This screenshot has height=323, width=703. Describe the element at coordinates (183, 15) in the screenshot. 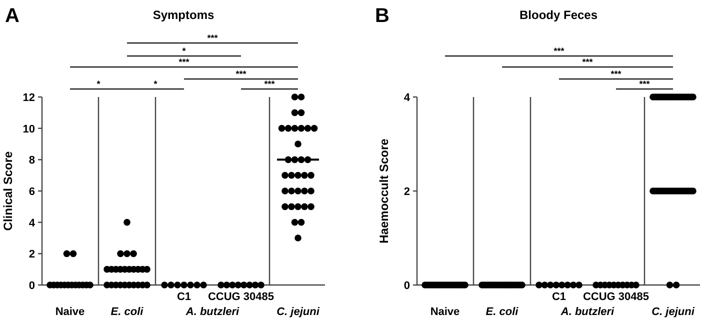

I see `chart-title: Symptoms` at that location.